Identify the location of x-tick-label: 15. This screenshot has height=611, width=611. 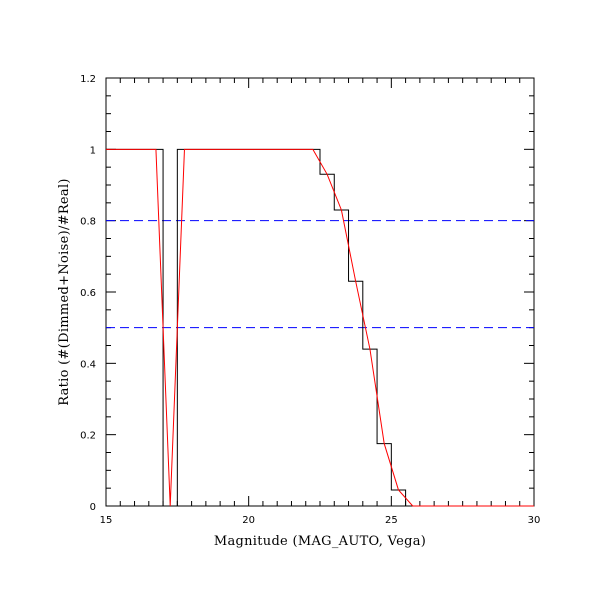
(106, 520).